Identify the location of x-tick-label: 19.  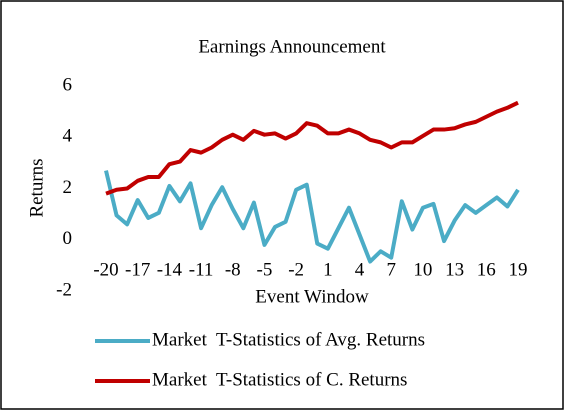
(518, 269).